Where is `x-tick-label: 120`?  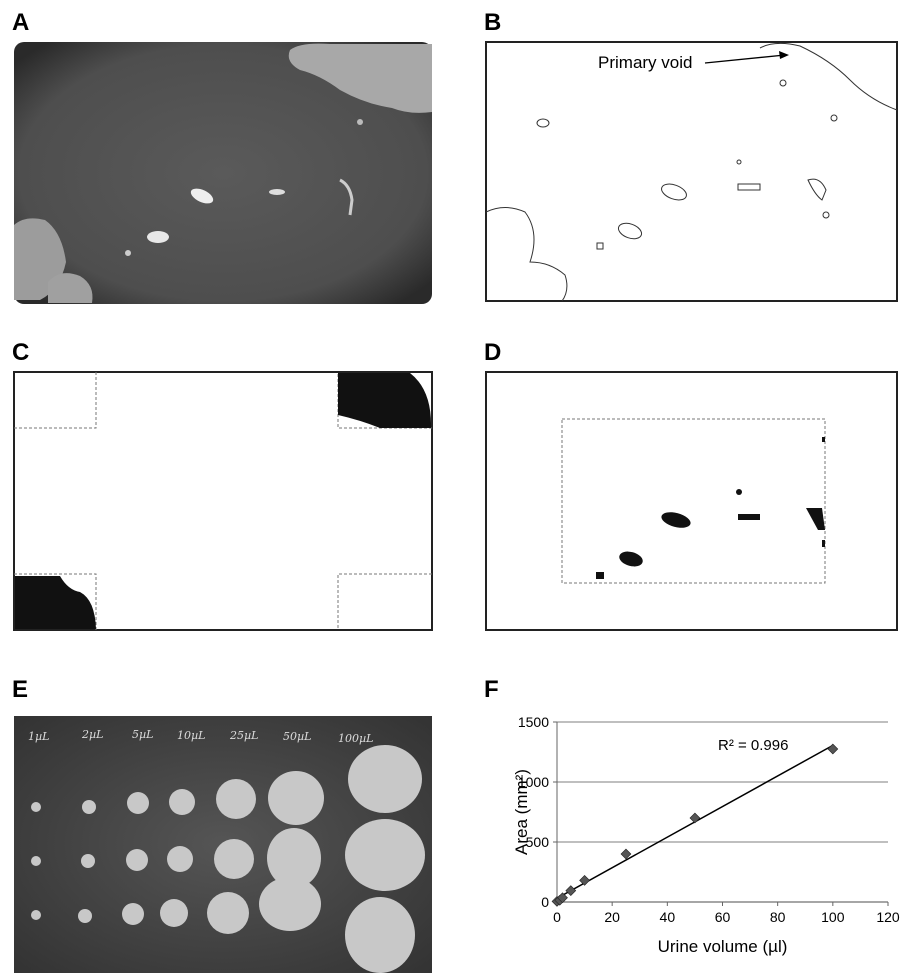 x-tick-label: 120 is located at coordinates (888, 917).